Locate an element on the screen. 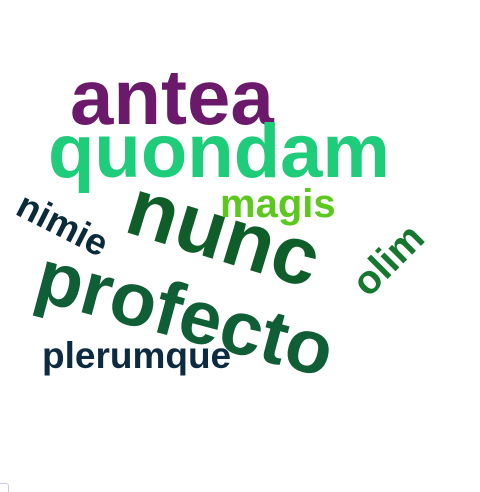 This screenshot has height=492, width=480. word-magis: magis is located at coordinates (278, 204).